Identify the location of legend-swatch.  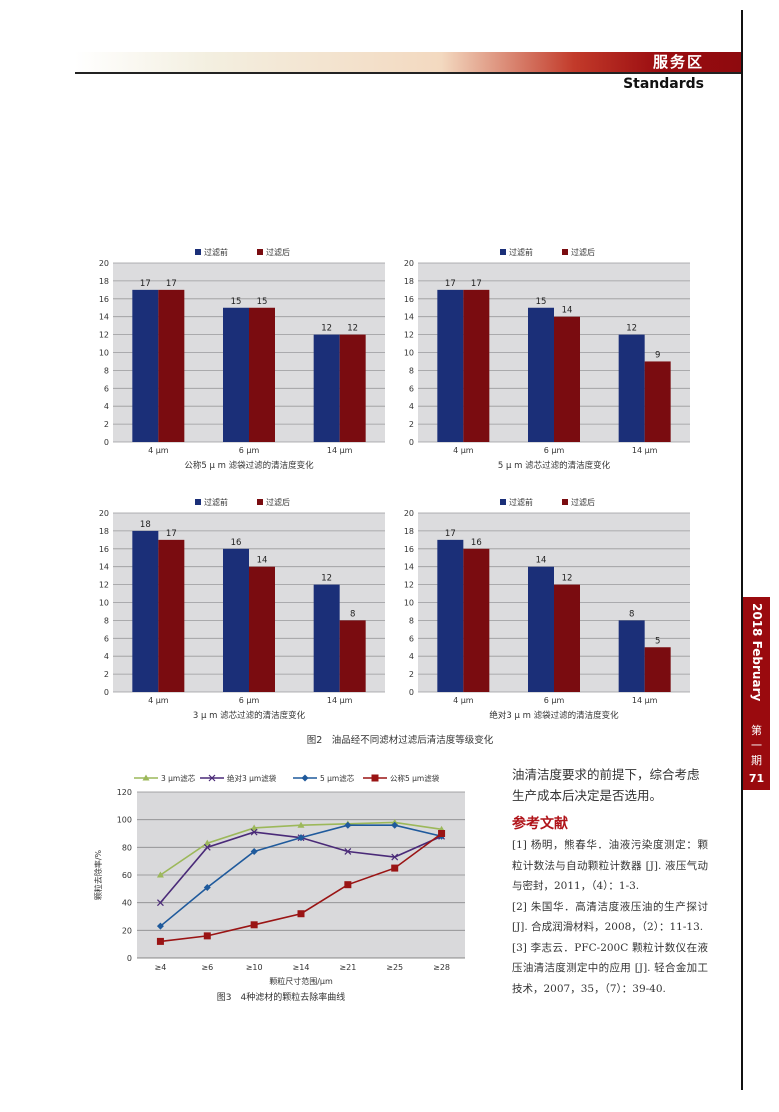
(565, 502).